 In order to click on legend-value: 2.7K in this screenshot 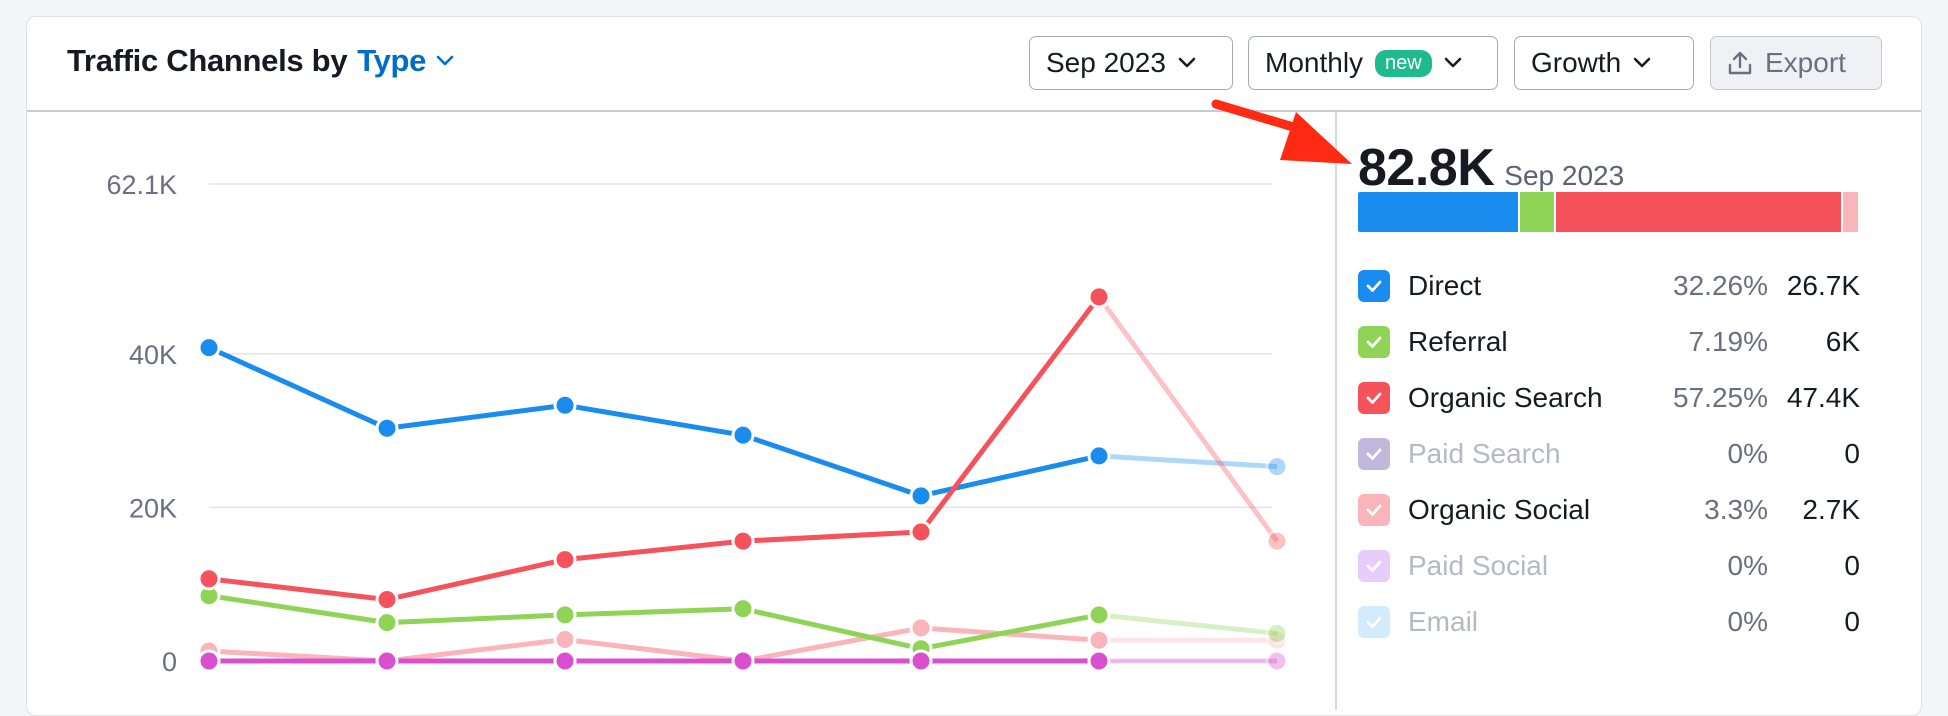, I will do `click(1831, 509)`.